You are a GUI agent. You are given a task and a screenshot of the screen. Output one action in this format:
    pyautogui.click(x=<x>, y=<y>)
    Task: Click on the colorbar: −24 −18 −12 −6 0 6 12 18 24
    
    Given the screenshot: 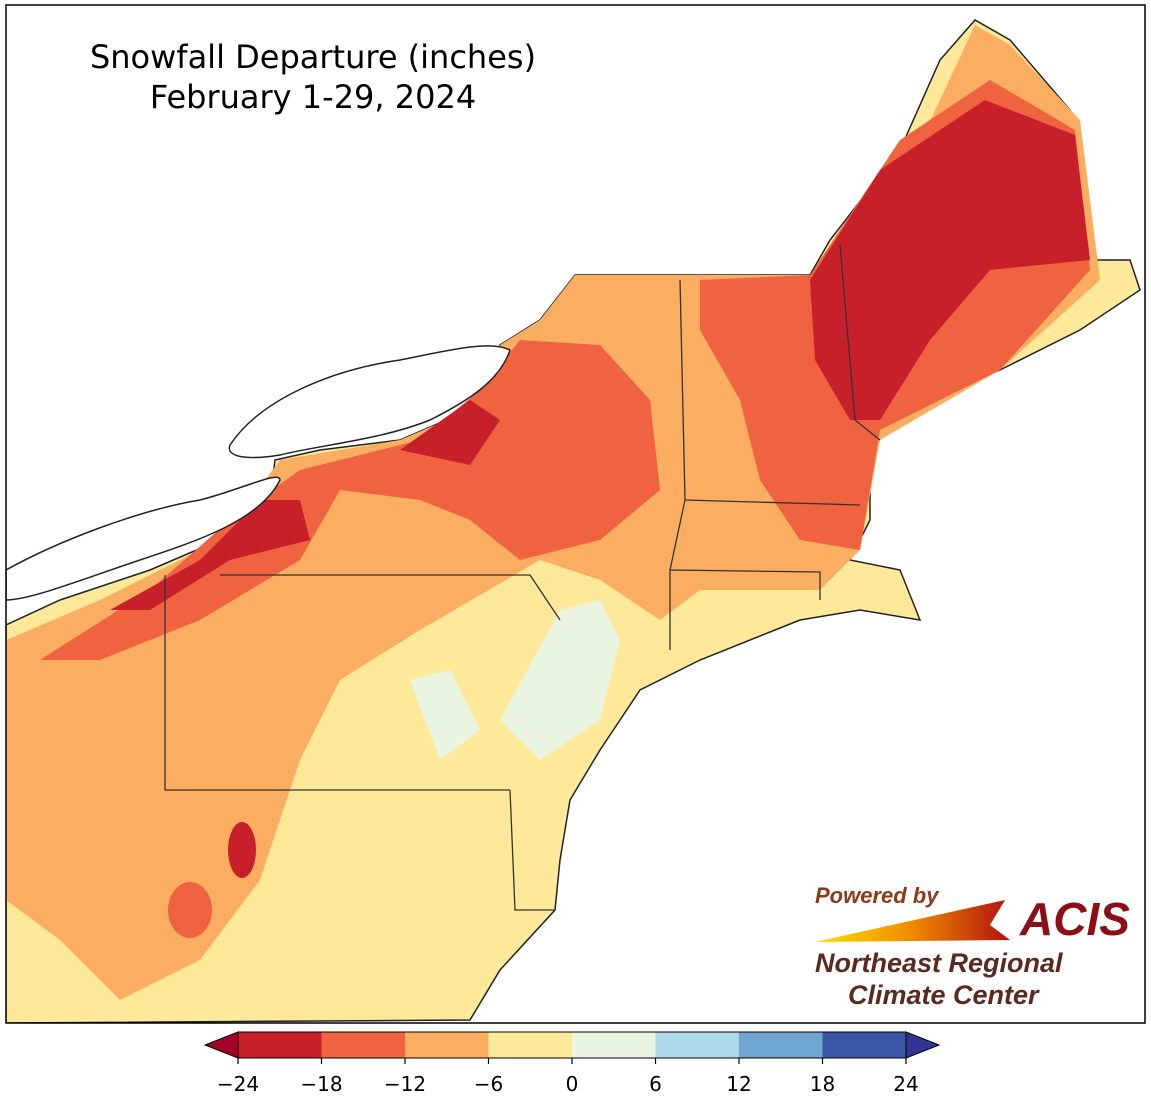 What is the action you would take?
    pyautogui.click(x=572, y=1063)
    